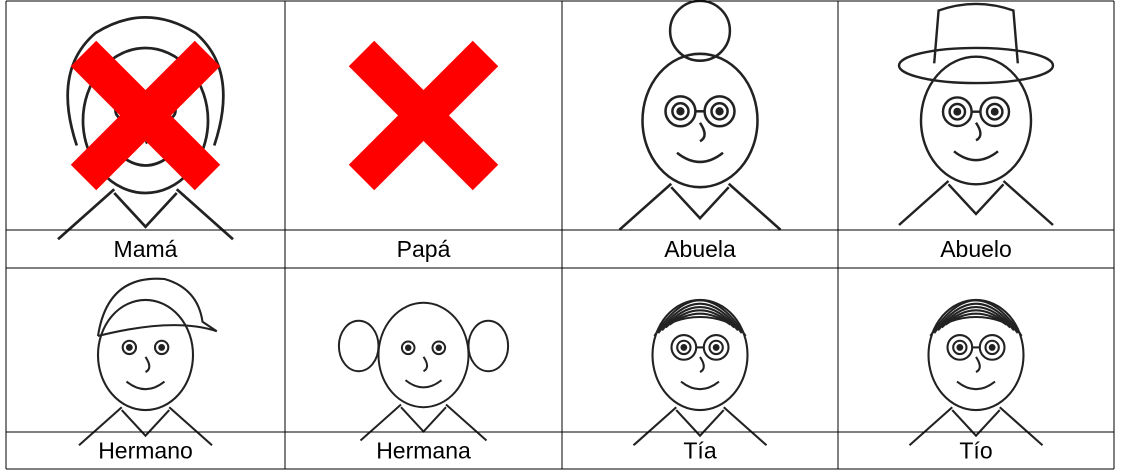 The height and width of the screenshot is (470, 1121). Describe the element at coordinates (699, 451) in the screenshot. I see `cell-label: Tía` at that location.